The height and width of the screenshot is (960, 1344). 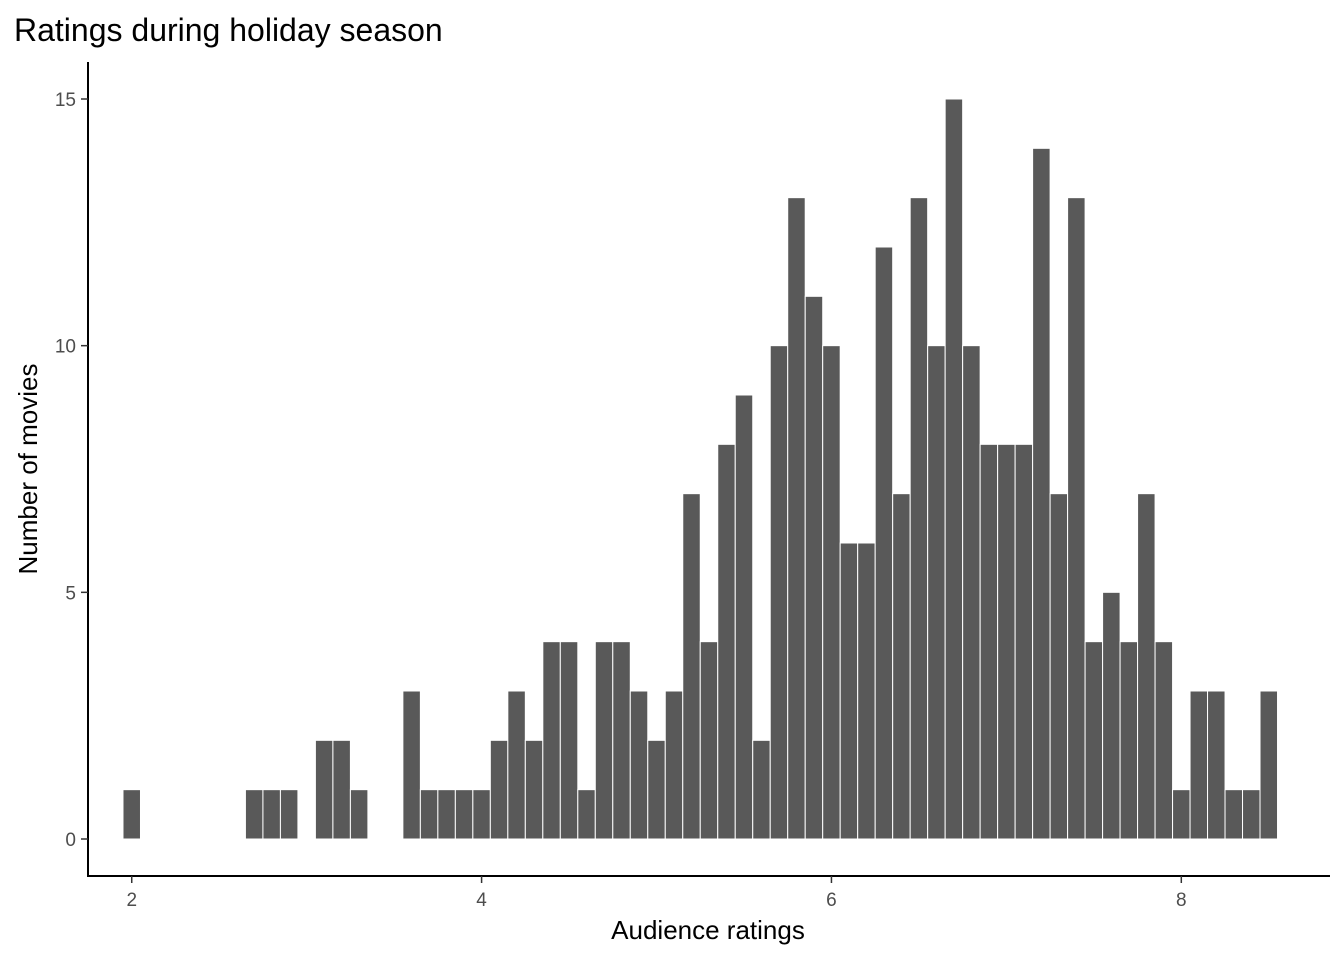 What do you see at coordinates (28, 469) in the screenshot?
I see `y-axis-title: Number of movies` at bounding box center [28, 469].